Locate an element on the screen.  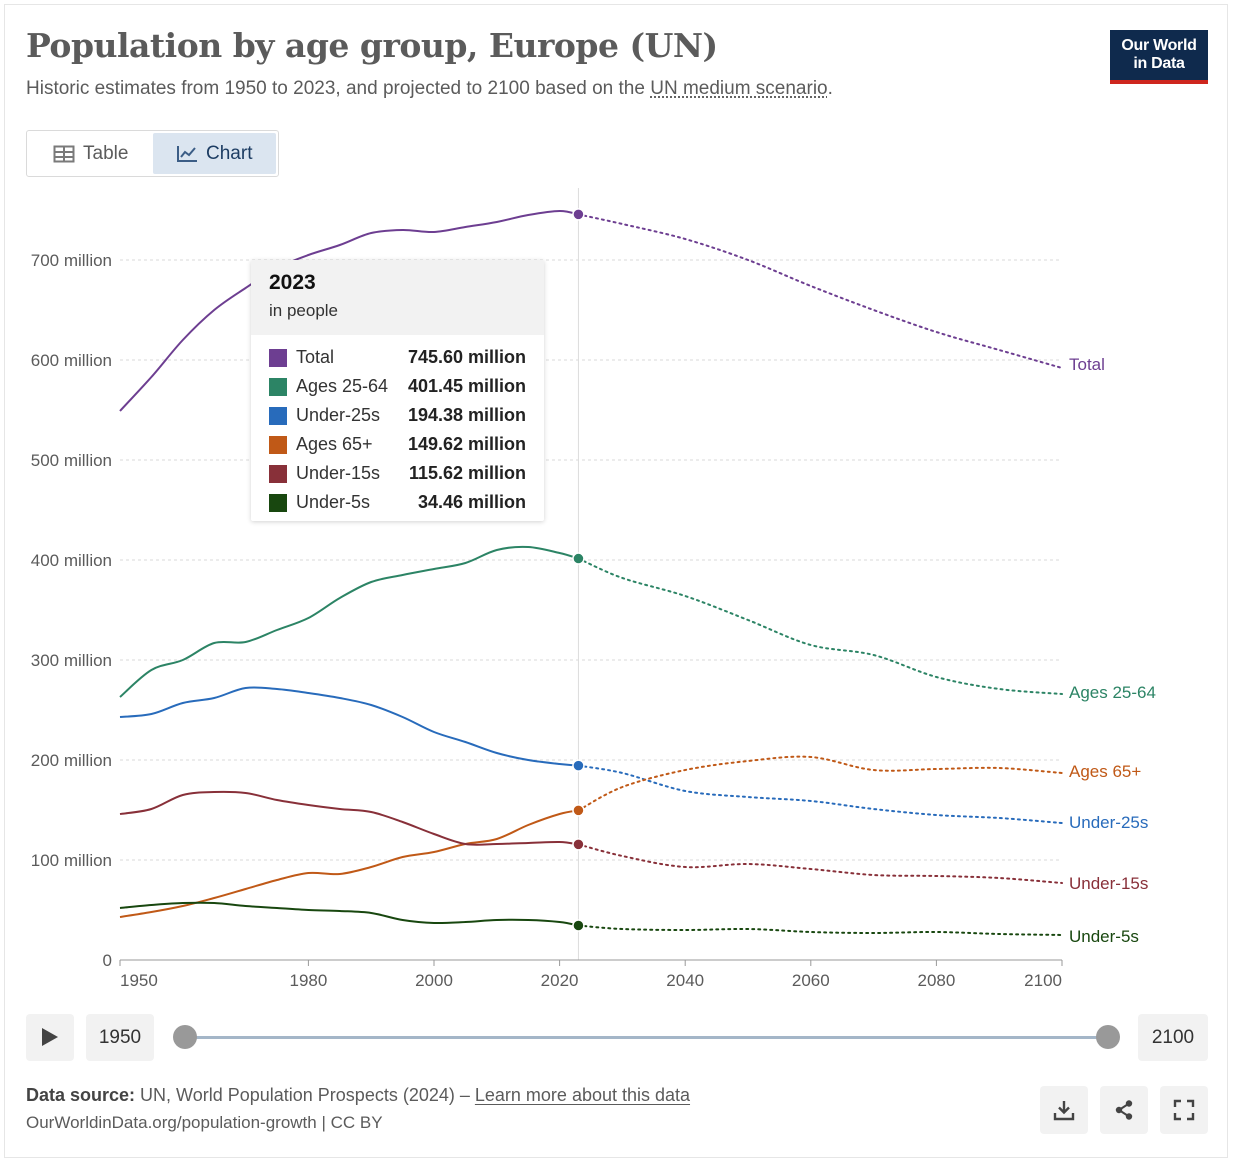
timeline-end-year: 2100 is located at coordinates (1173, 1037).